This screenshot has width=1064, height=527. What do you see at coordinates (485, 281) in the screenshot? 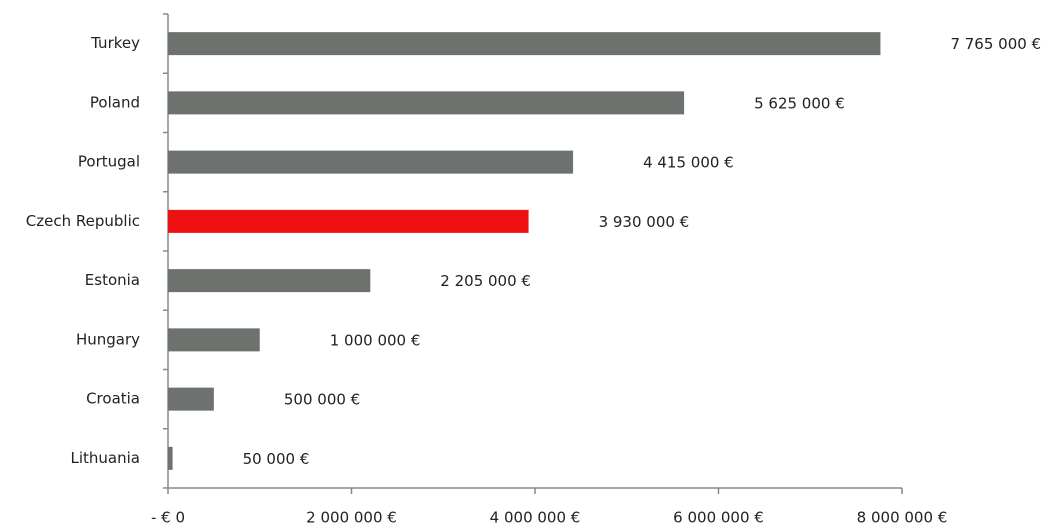
I see `data-label: 2 205 000 €` at bounding box center [485, 281].